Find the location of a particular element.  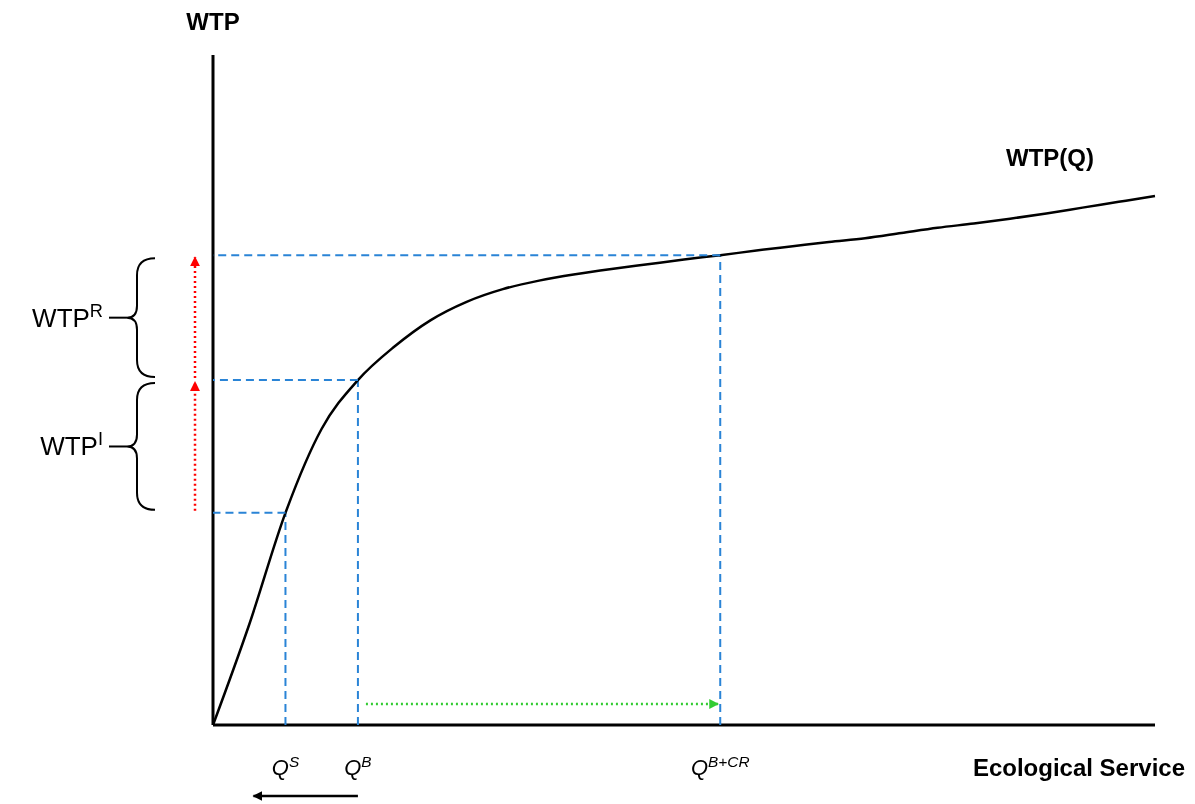

text: WTP$^{I}$ is located at coordinates (71, 445).